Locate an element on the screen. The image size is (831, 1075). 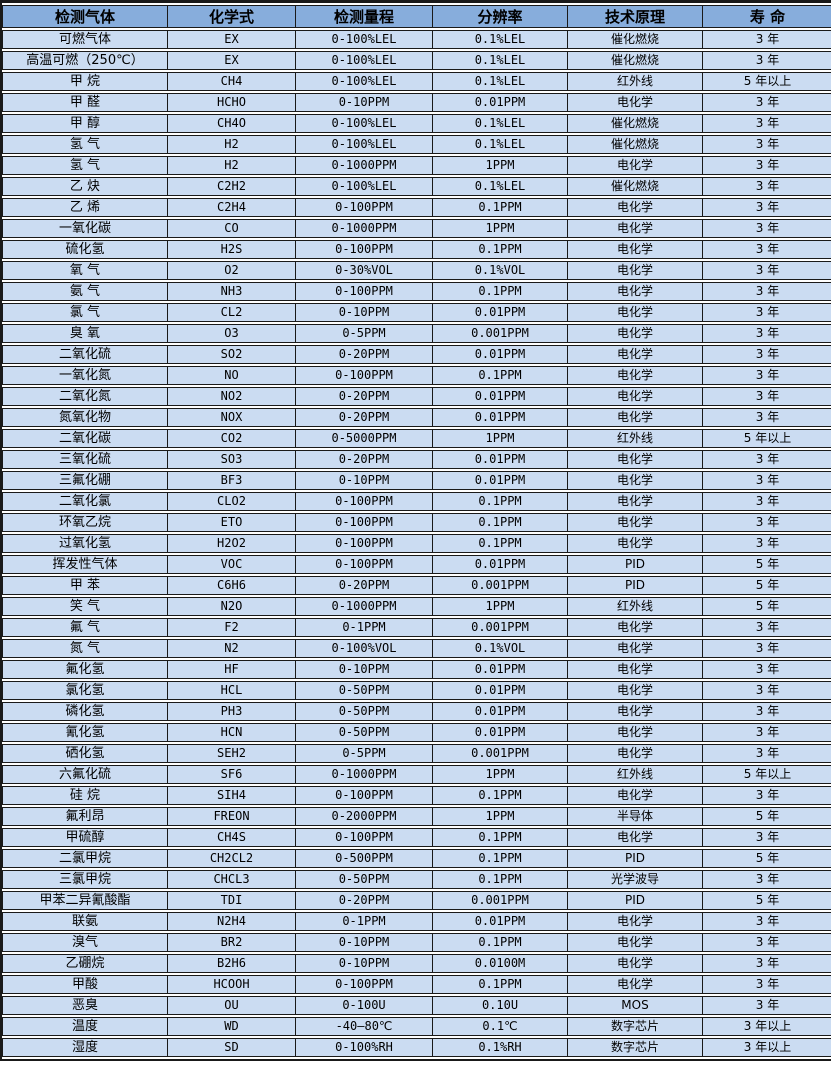
gas-name-cell: 甲硫醇 is located at coordinates (84, 837).